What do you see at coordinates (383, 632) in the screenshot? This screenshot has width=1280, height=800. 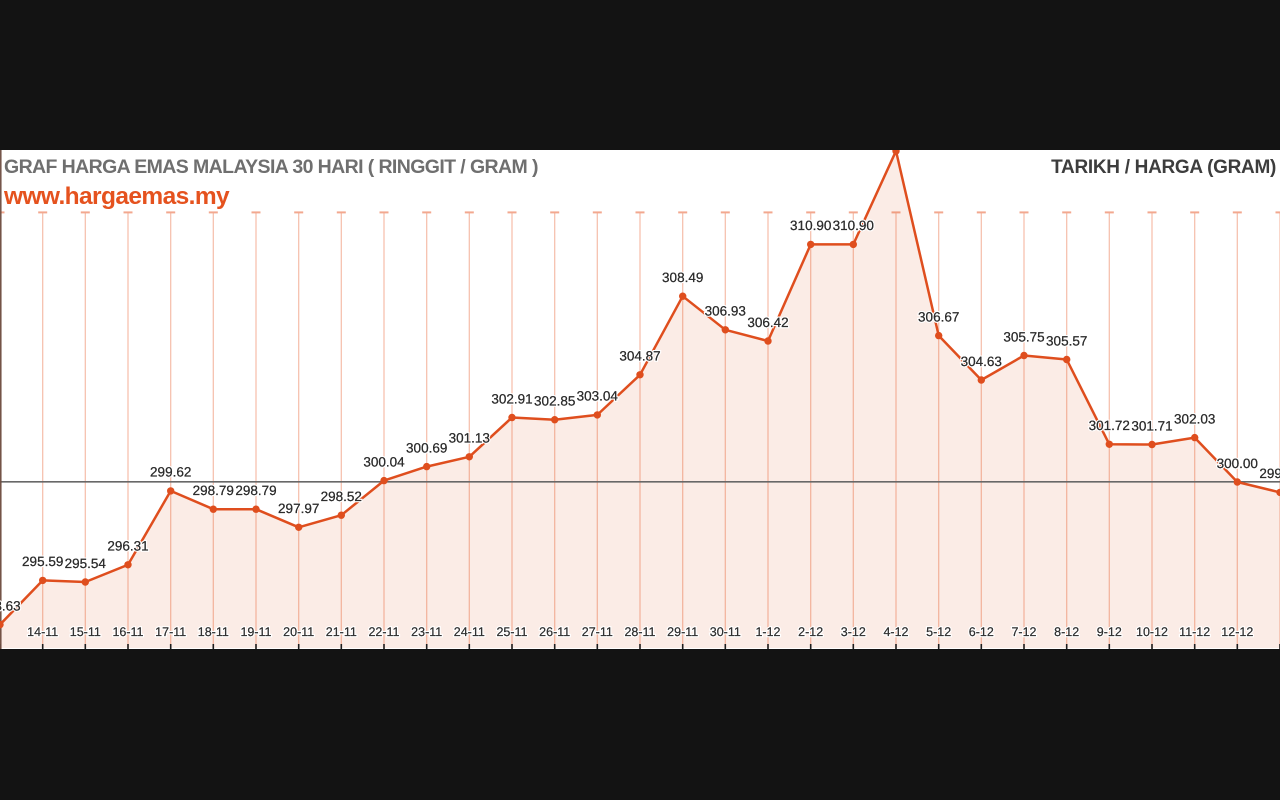 I see `svg-text: 22-11` at bounding box center [383, 632].